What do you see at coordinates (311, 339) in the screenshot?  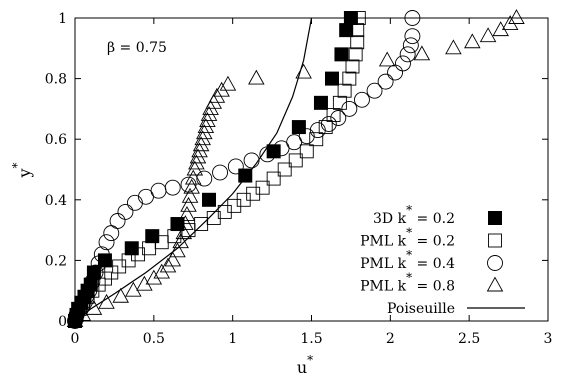 I see `x-tick-label: 1.5` at bounding box center [311, 339].